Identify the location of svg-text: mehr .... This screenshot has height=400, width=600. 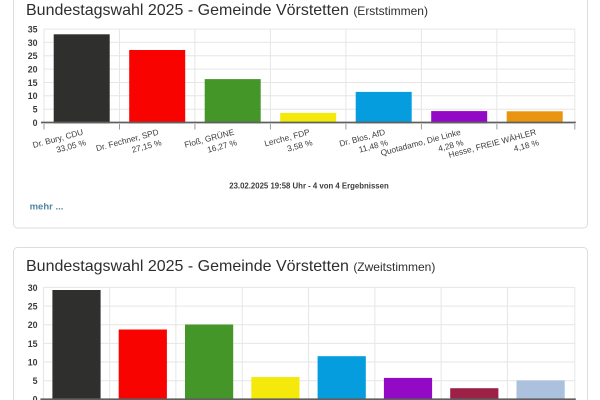
(47, 207).